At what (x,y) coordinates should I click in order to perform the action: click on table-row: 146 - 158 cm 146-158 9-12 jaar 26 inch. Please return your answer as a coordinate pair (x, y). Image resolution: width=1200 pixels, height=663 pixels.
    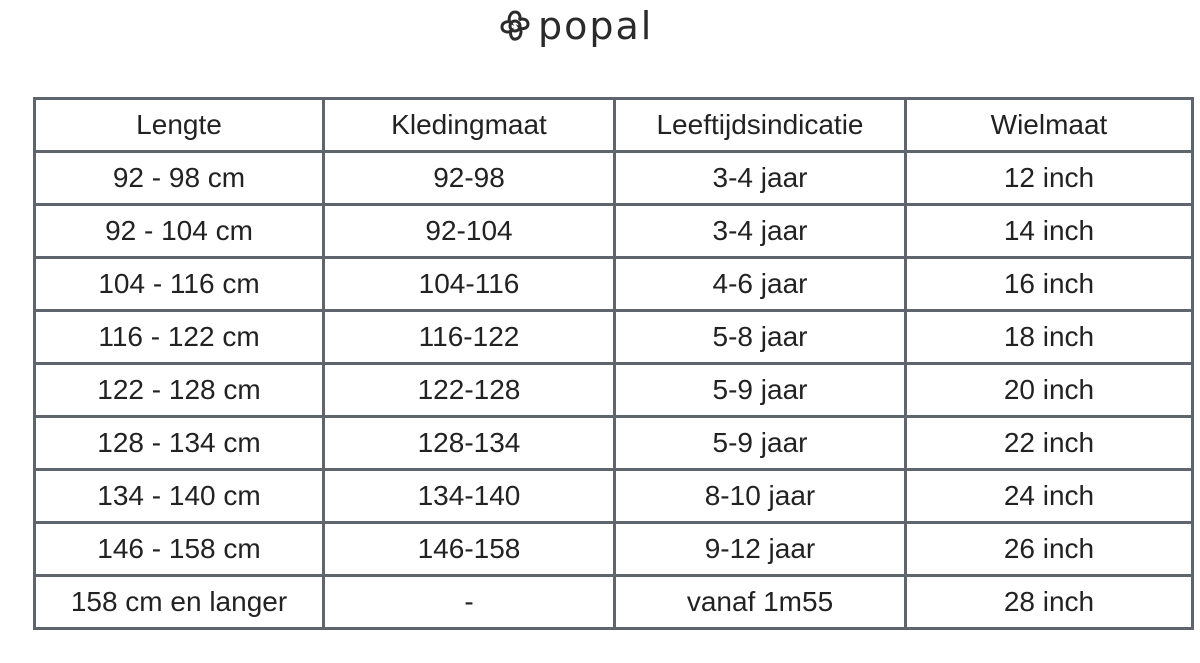
    Looking at the image, I should click on (613, 549).